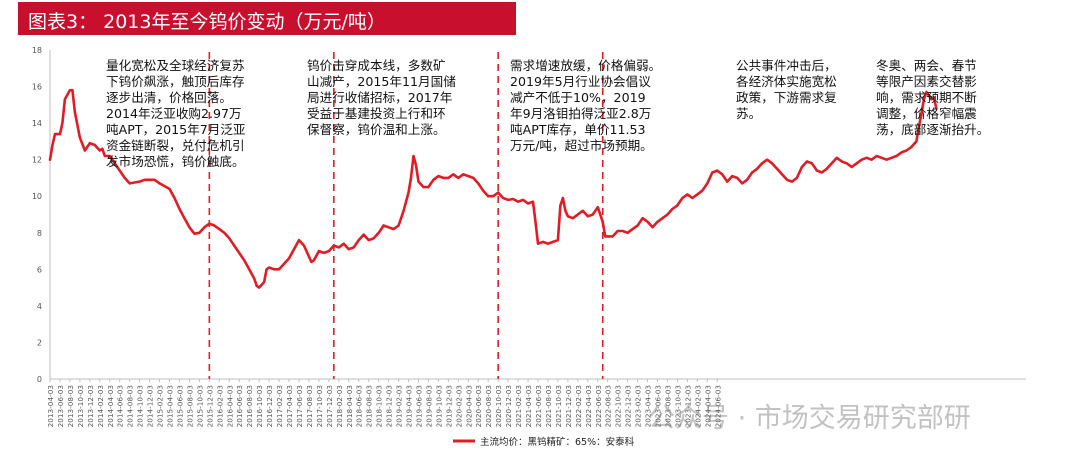  I want to click on x-tick-label: 2016-04-03, so click(229, 406).